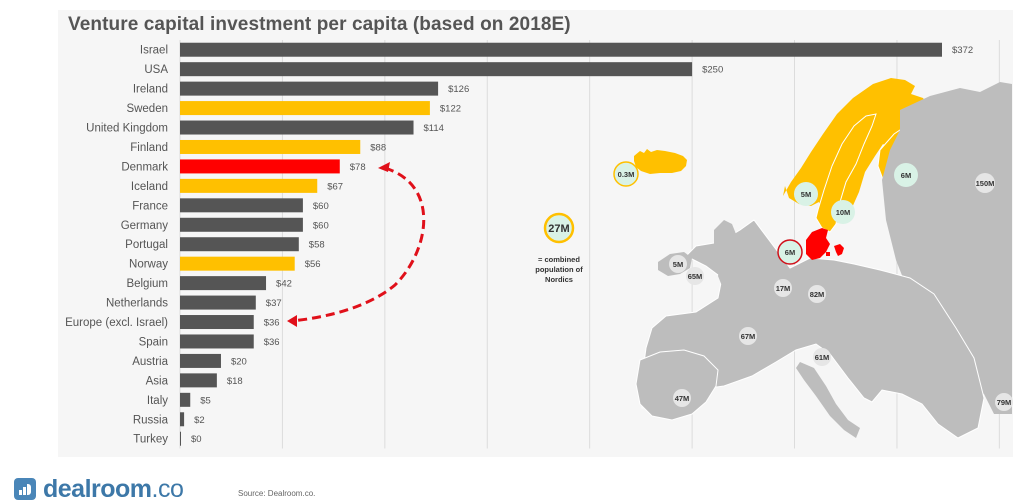 The height and width of the screenshot is (504, 1035). I want to click on category-label: Germany, so click(145, 226).